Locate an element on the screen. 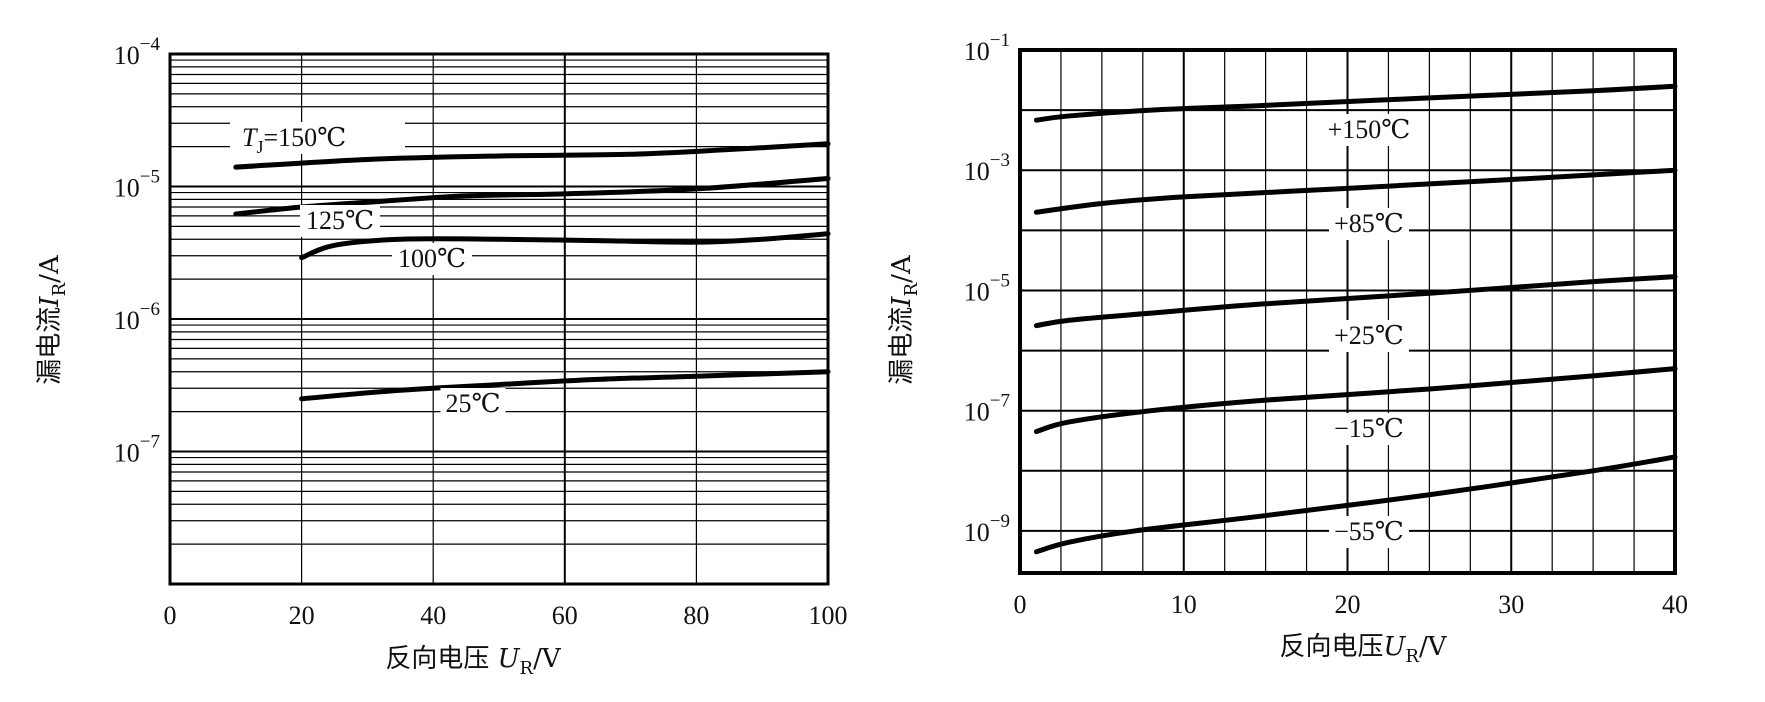 This screenshot has width=1765, height=702. curve-label: +25℃ is located at coordinates (1369, 335).